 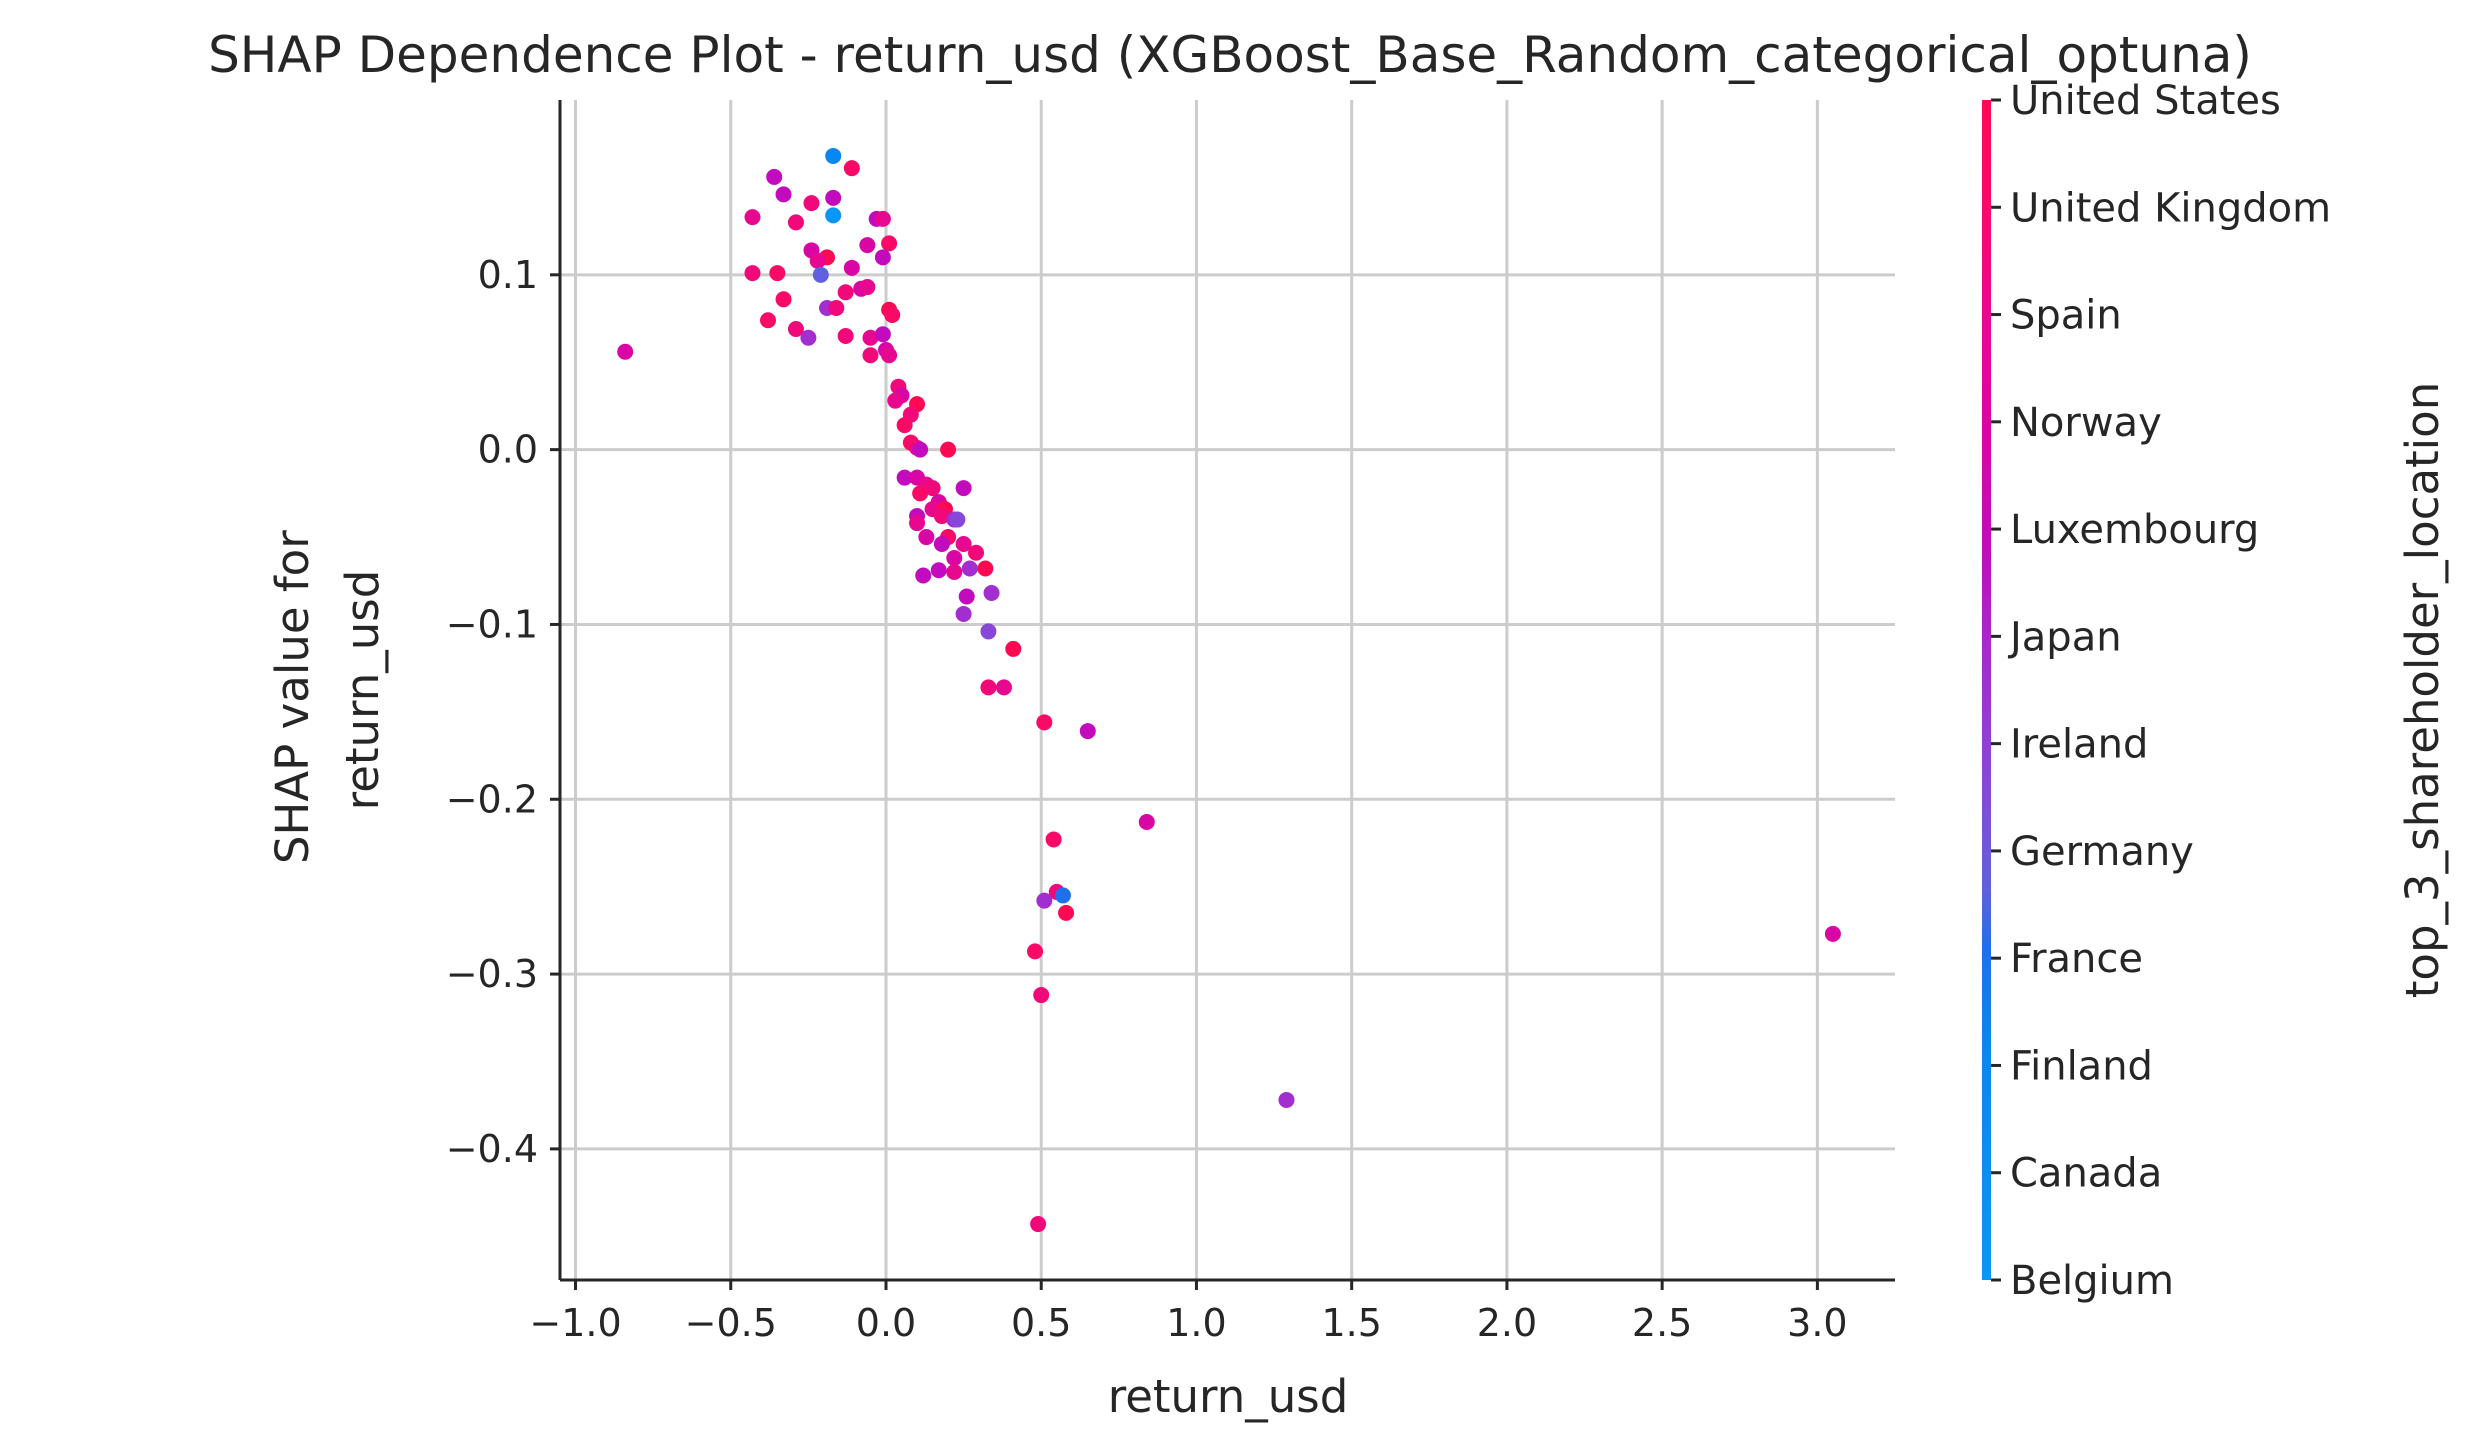 What do you see at coordinates (2079, 745) in the screenshot?
I see `colorbar-tick-label: Ireland` at bounding box center [2079, 745].